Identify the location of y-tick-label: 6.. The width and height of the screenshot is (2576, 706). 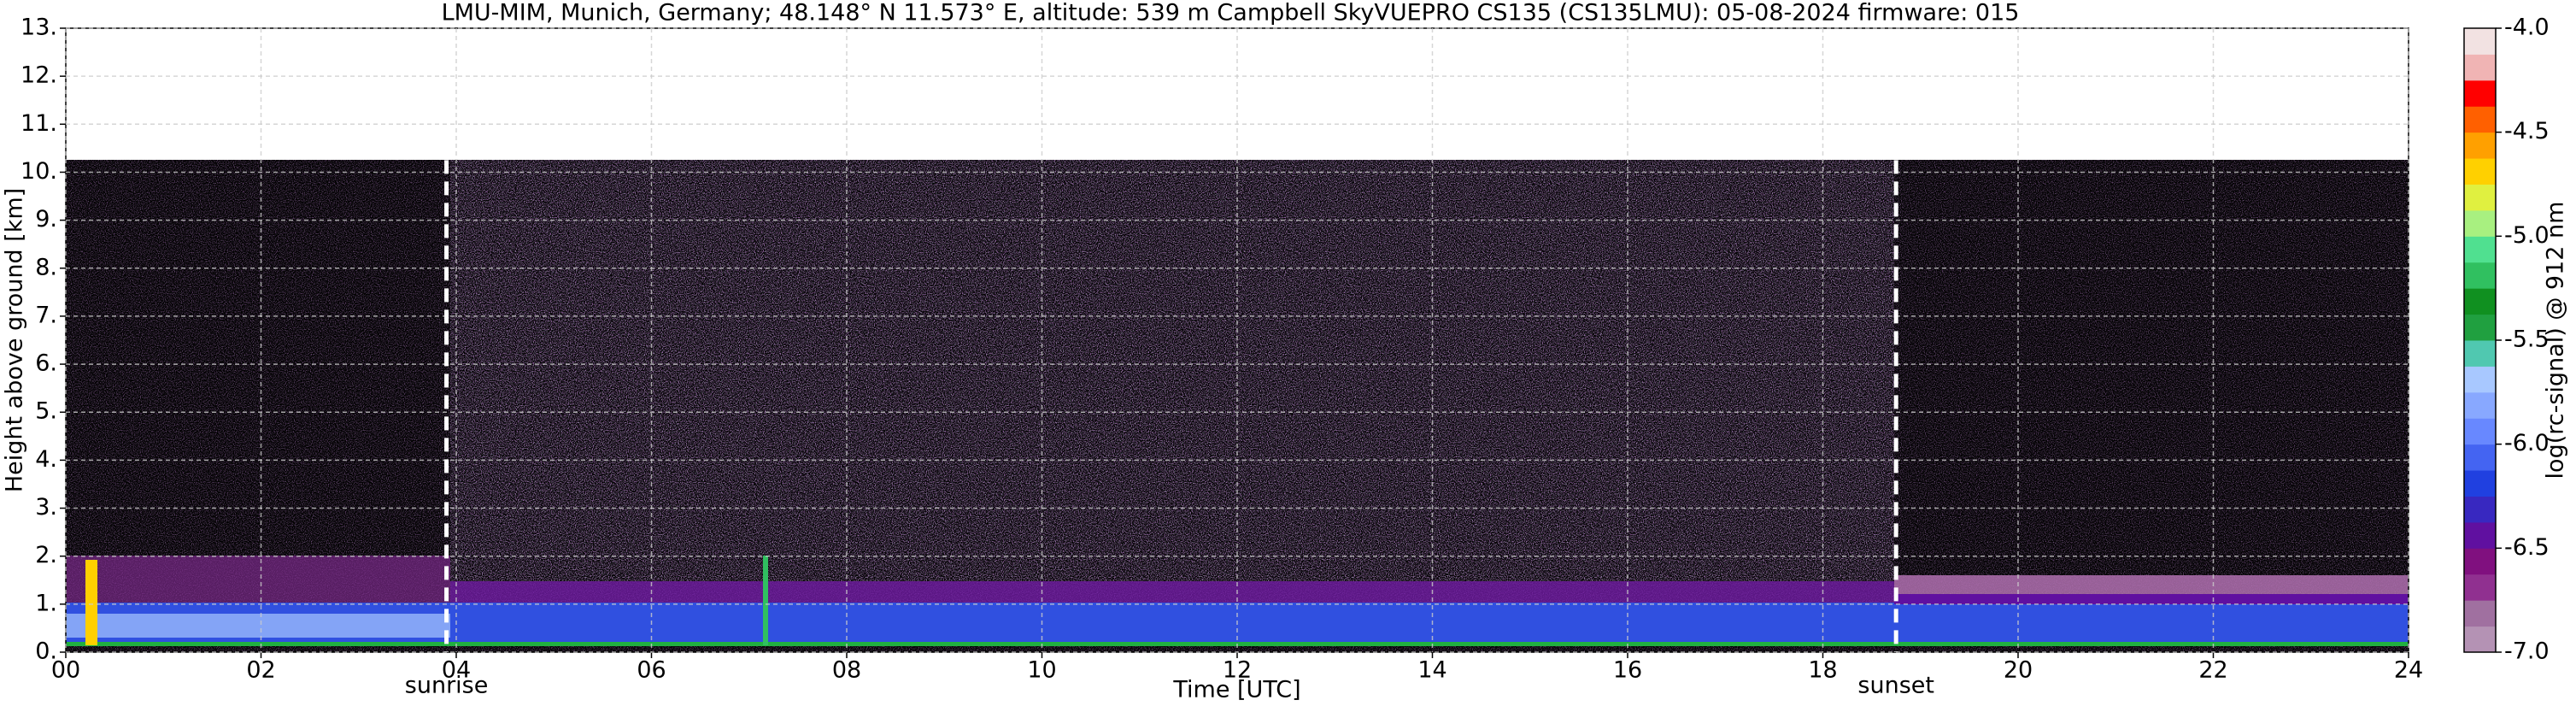
(46, 363).